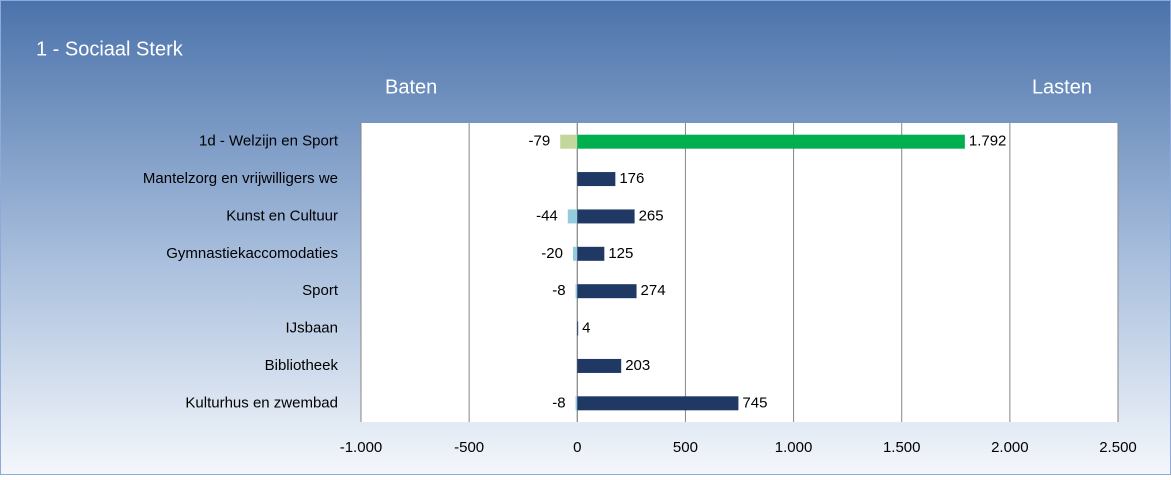 The width and height of the screenshot is (1171, 480). What do you see at coordinates (988, 141) in the screenshot?
I see `data-label: 1.792` at bounding box center [988, 141].